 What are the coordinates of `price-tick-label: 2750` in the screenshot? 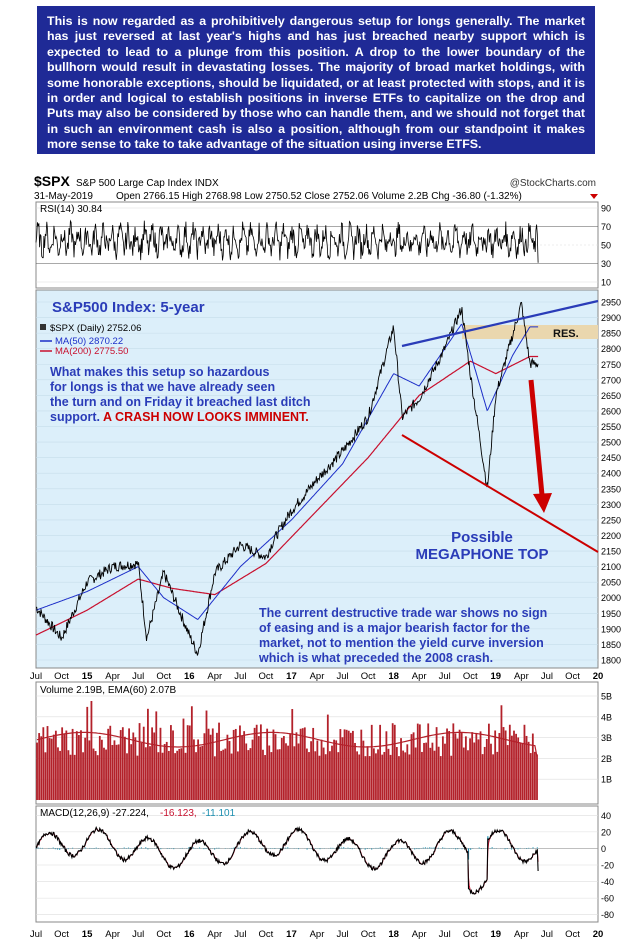 It's located at (611, 365).